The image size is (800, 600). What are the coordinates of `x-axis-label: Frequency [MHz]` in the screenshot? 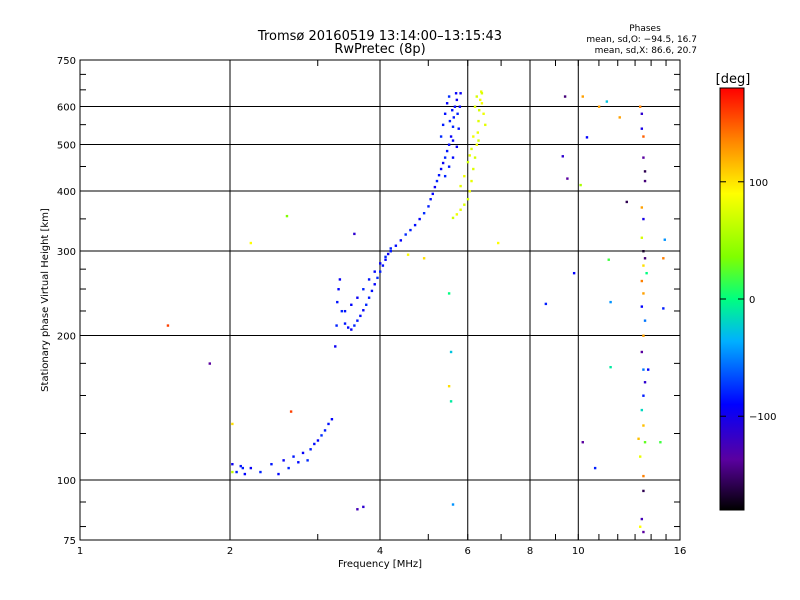 It's located at (380, 564).